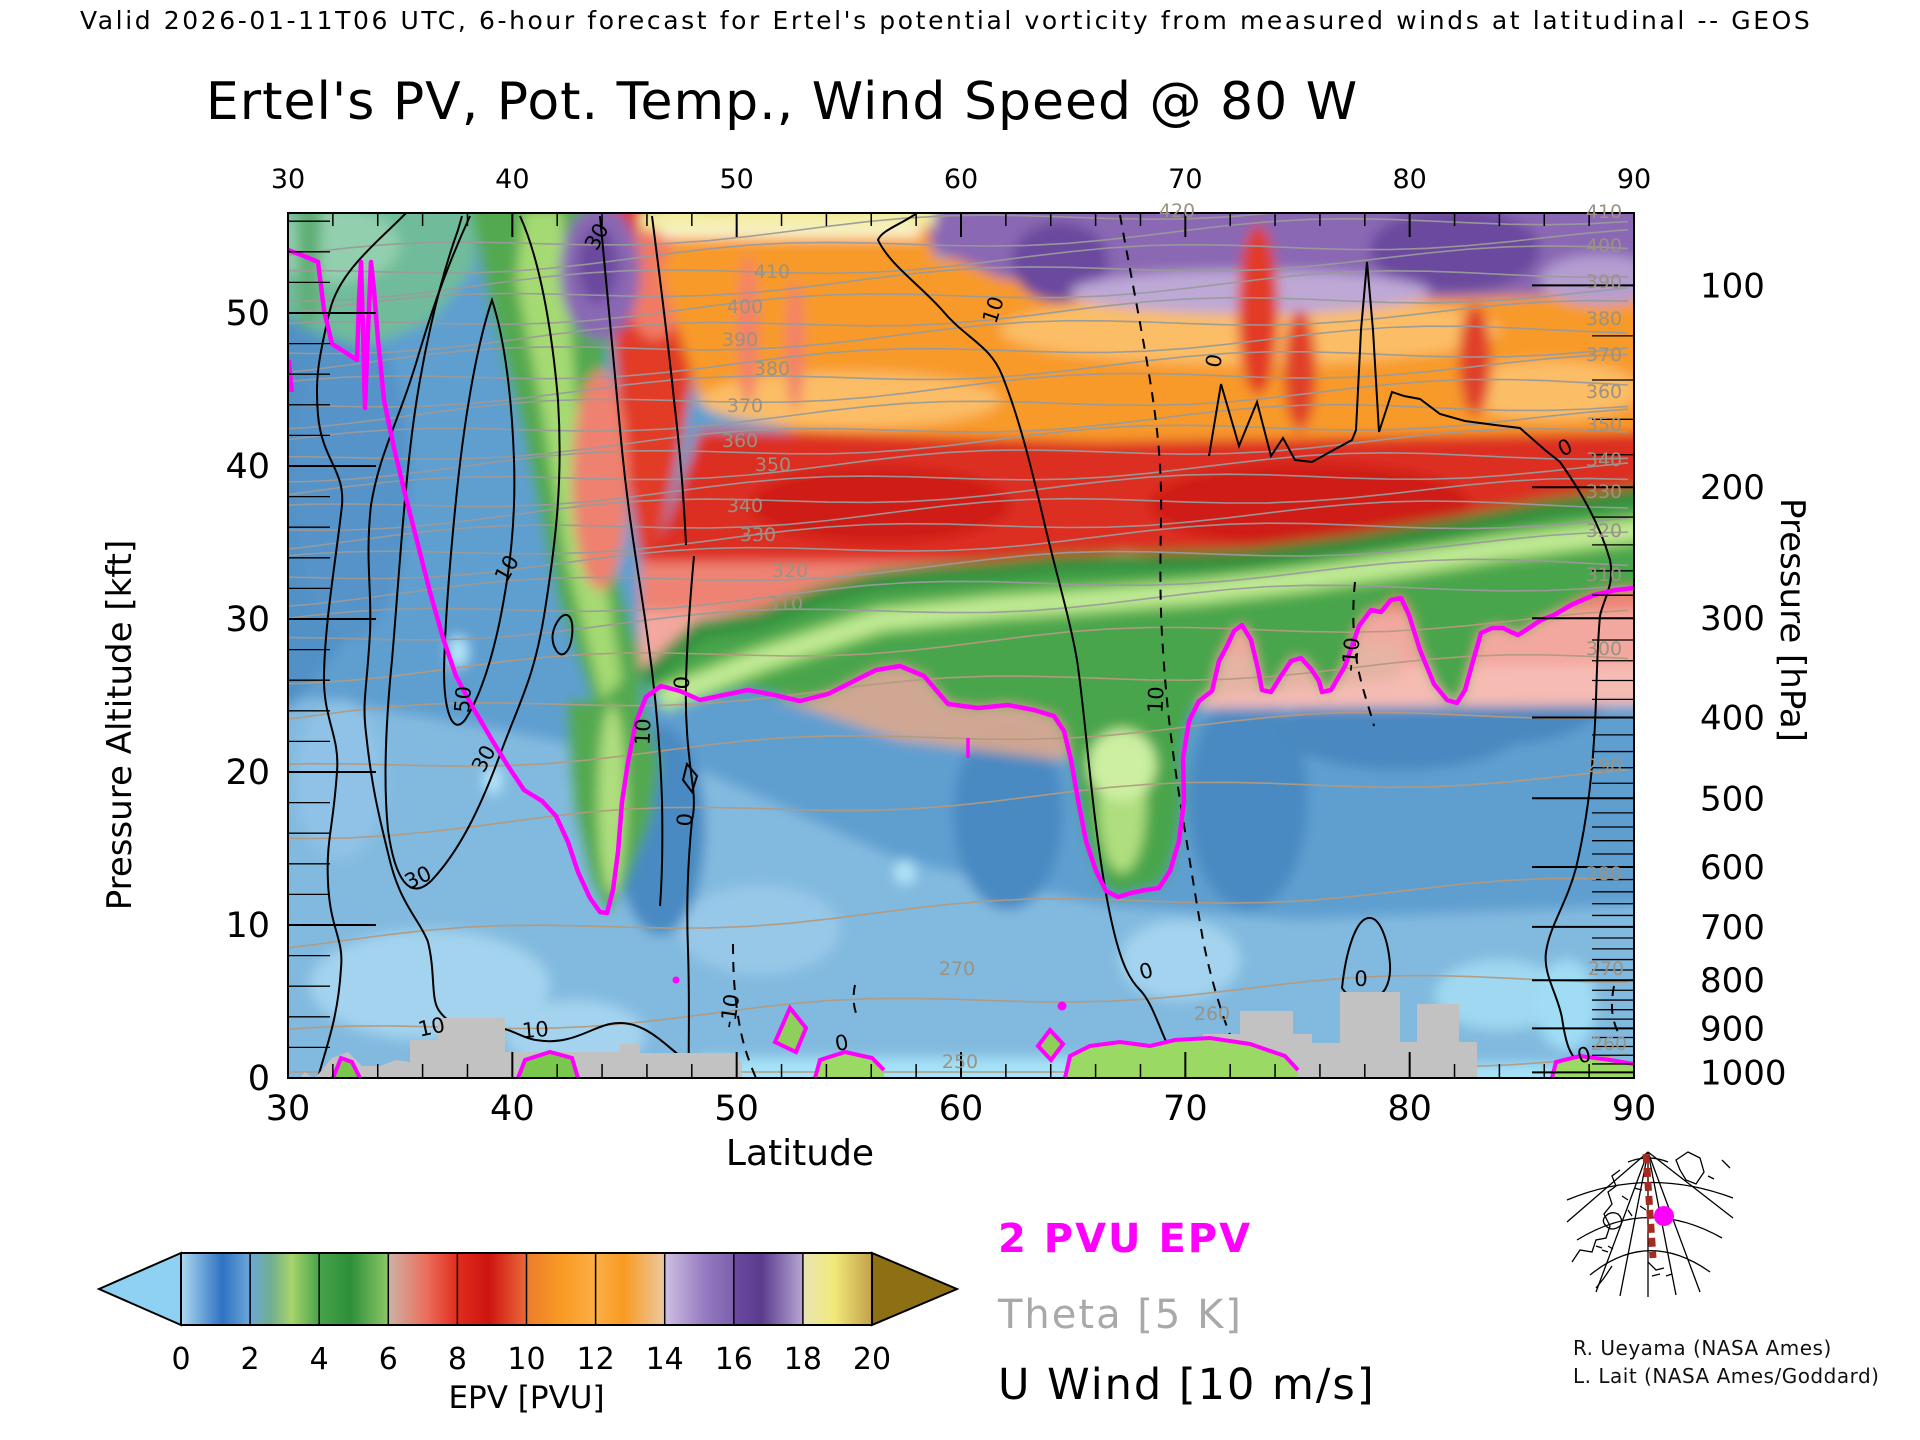 The image size is (1920, 1440). What do you see at coordinates (1604, 392) in the screenshot?
I see `theta-contour-label: 360` at bounding box center [1604, 392].